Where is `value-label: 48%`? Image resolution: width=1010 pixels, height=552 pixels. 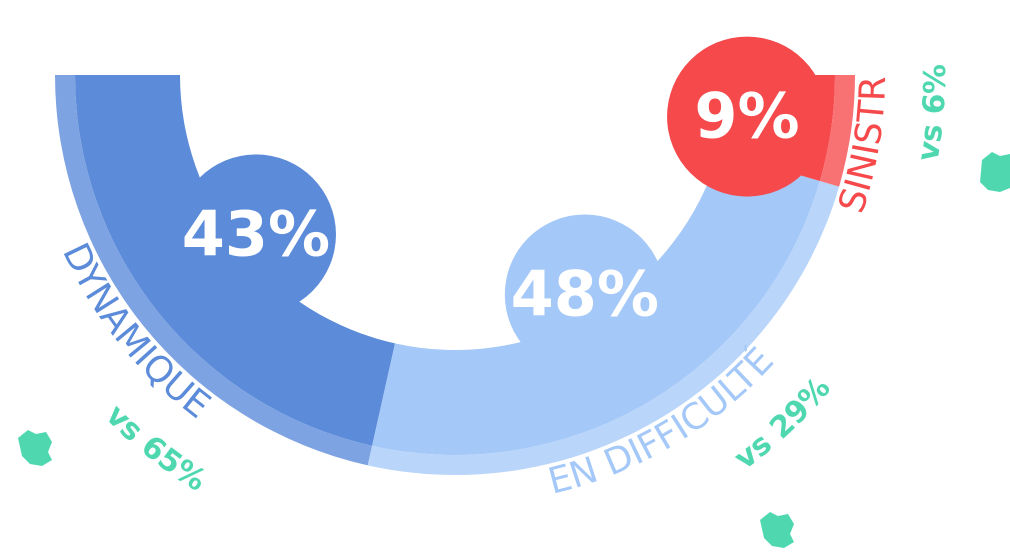 value-label: 48% is located at coordinates (585, 294).